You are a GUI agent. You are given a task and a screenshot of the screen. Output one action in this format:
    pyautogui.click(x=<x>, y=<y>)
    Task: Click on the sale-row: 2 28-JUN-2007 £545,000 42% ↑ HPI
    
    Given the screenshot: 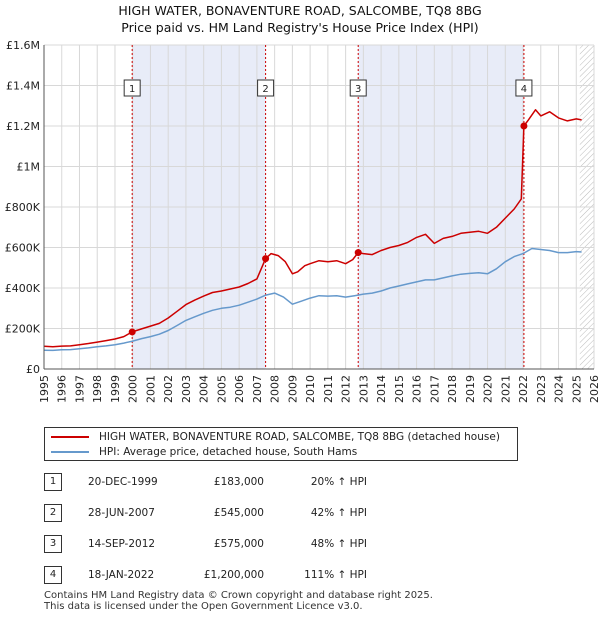 What is the action you would take?
    pyautogui.click(x=304, y=513)
    